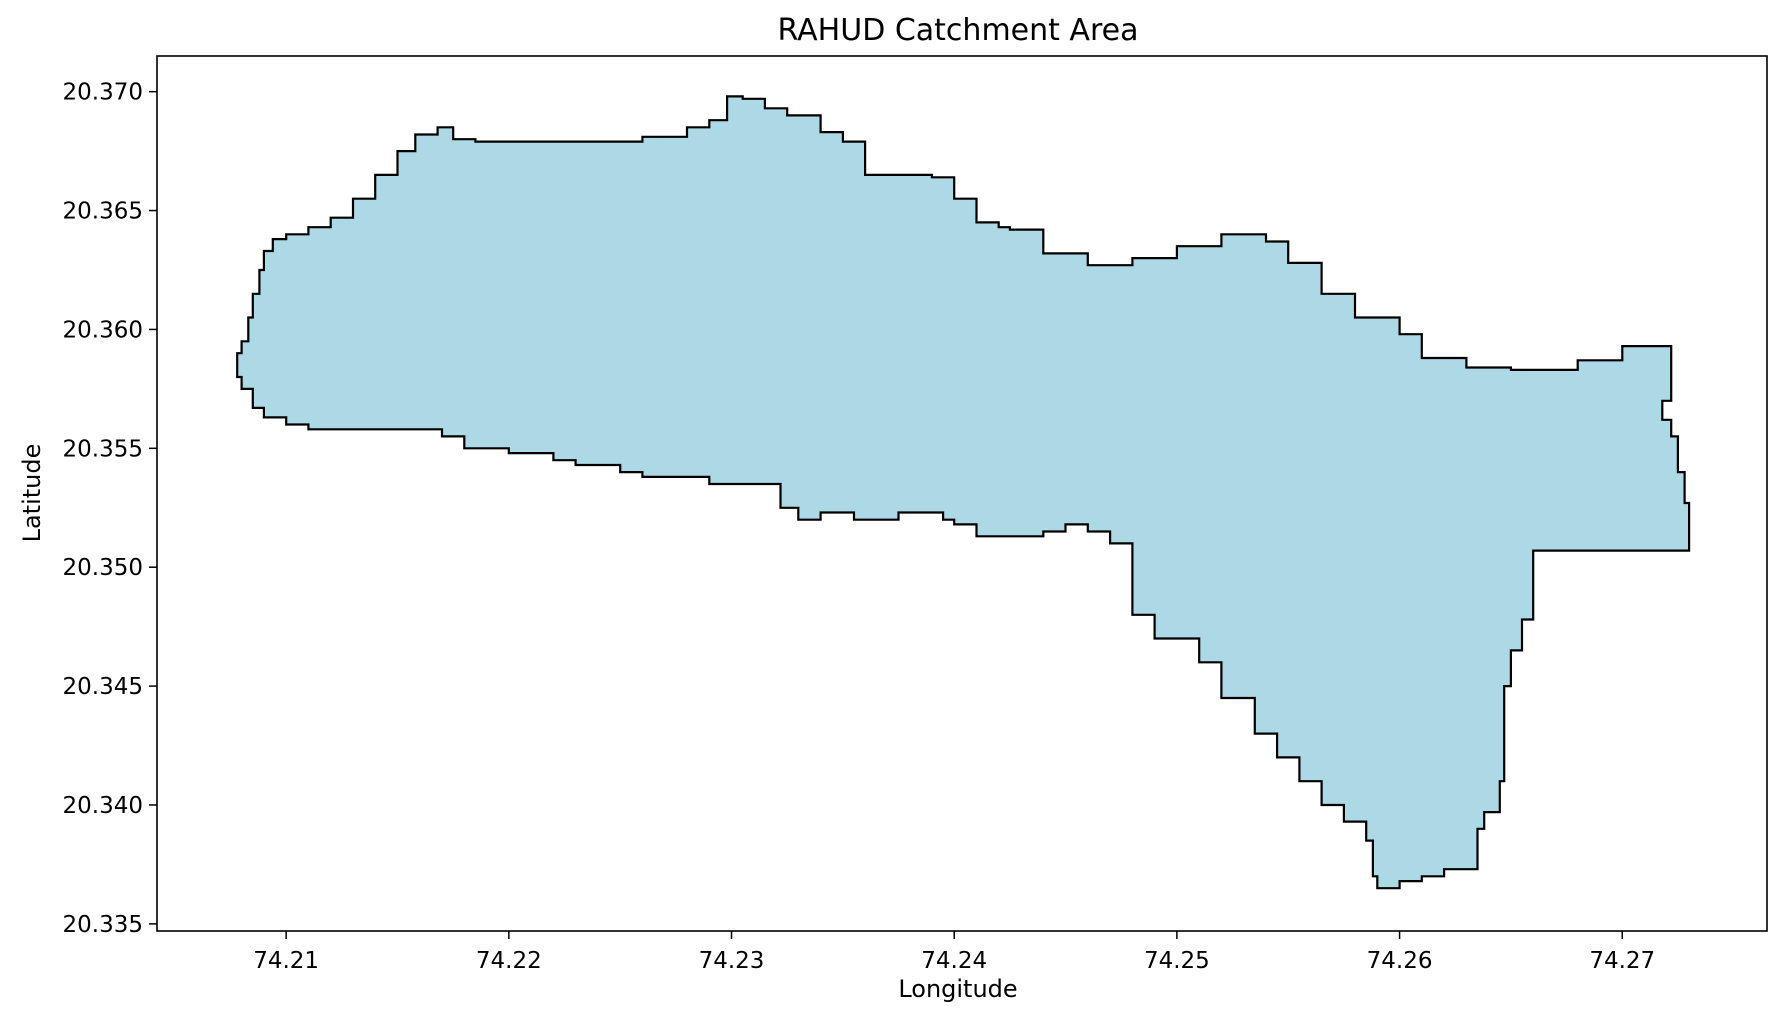 This screenshot has height=1024, width=1781. What do you see at coordinates (958, 30) in the screenshot?
I see `chart-title: RAHUD Catchment Area` at bounding box center [958, 30].